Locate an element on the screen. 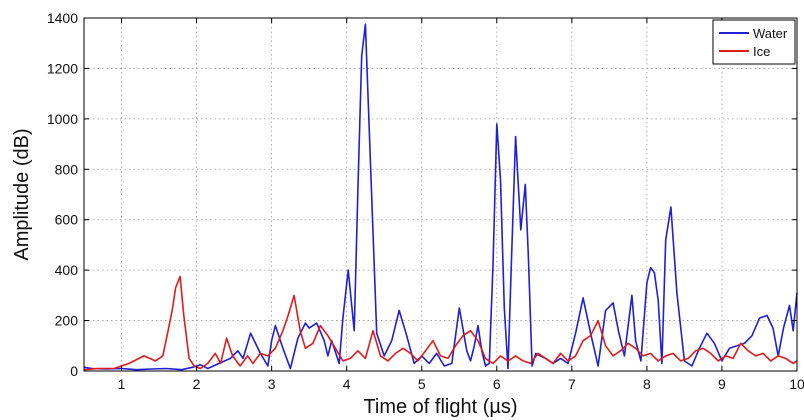 This screenshot has width=804, height=420. x-tick-label: 3 is located at coordinates (272, 384).